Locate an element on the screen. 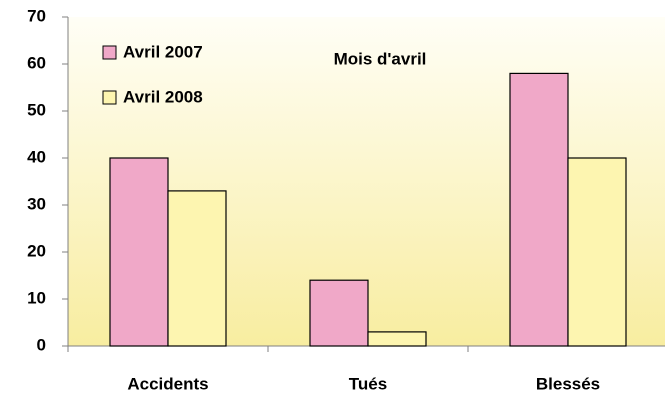 The width and height of the screenshot is (665, 401). y-tick-label: 70 is located at coordinates (36, 15).